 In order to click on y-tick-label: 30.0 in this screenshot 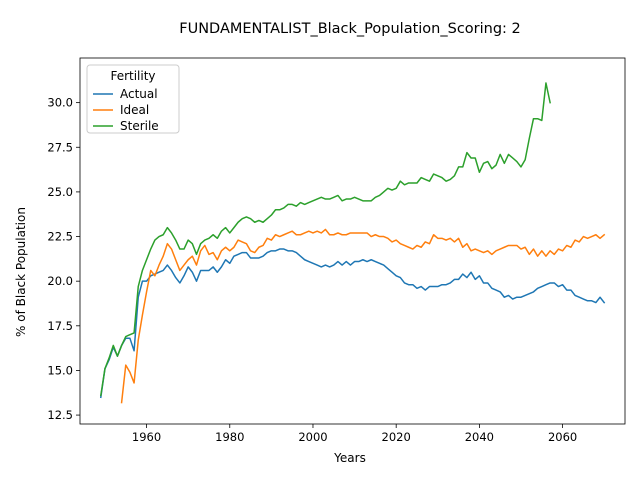, I will do `click(60, 103)`.